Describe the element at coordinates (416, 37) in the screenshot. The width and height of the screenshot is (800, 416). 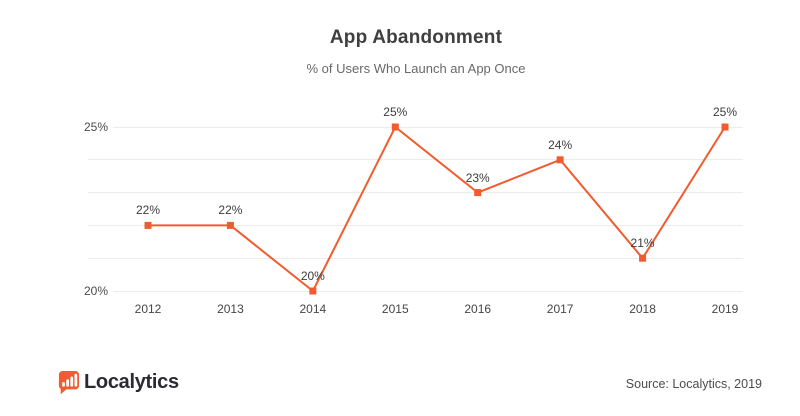
I see `chart-title: App Abandonment` at that location.